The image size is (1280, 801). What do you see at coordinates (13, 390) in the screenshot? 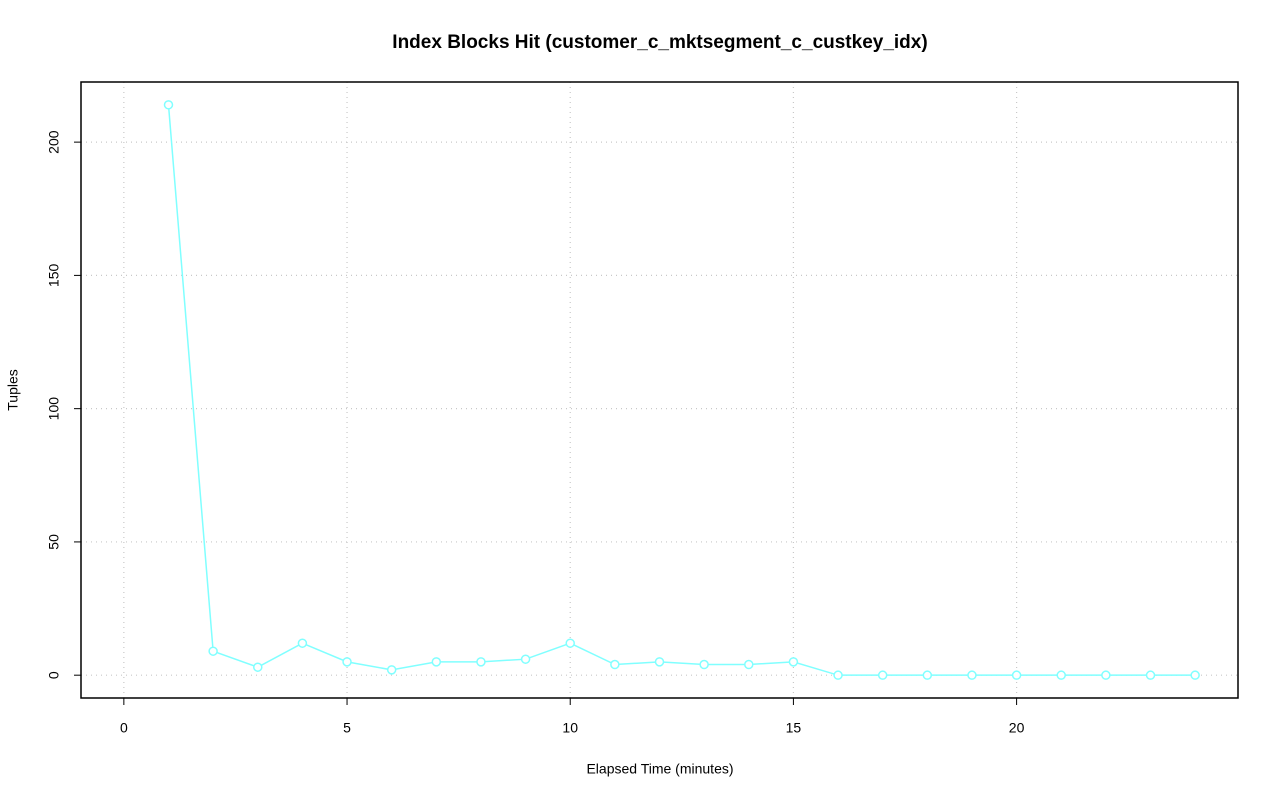
I see `y-axis-label: Tuples` at bounding box center [13, 390].